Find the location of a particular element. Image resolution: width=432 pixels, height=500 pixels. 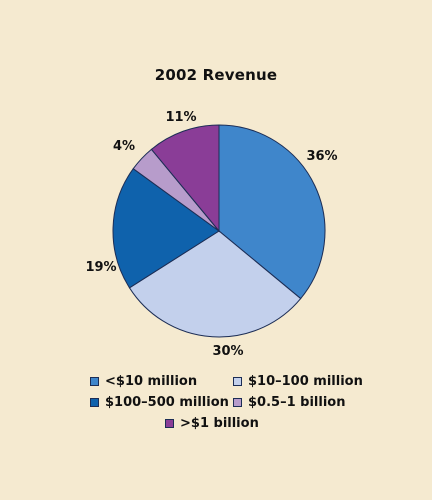

chart-title: 2002 Revenue is located at coordinates (216, 75).